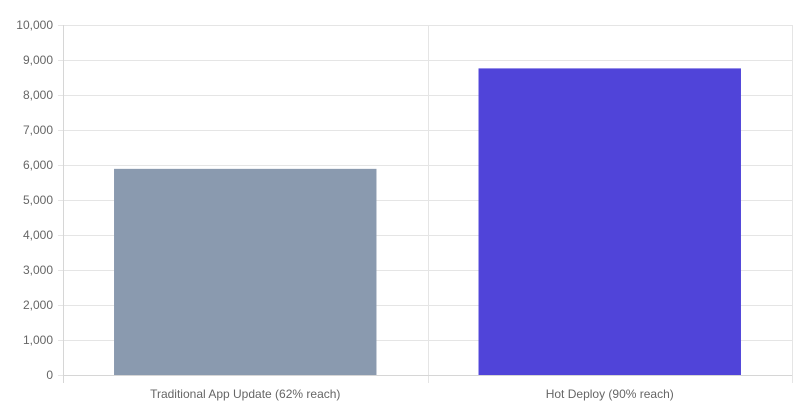 Image resolution: width=807 pixels, height=420 pixels. What do you see at coordinates (38, 200) in the screenshot?
I see `y-tick-label: 5,000` at bounding box center [38, 200].